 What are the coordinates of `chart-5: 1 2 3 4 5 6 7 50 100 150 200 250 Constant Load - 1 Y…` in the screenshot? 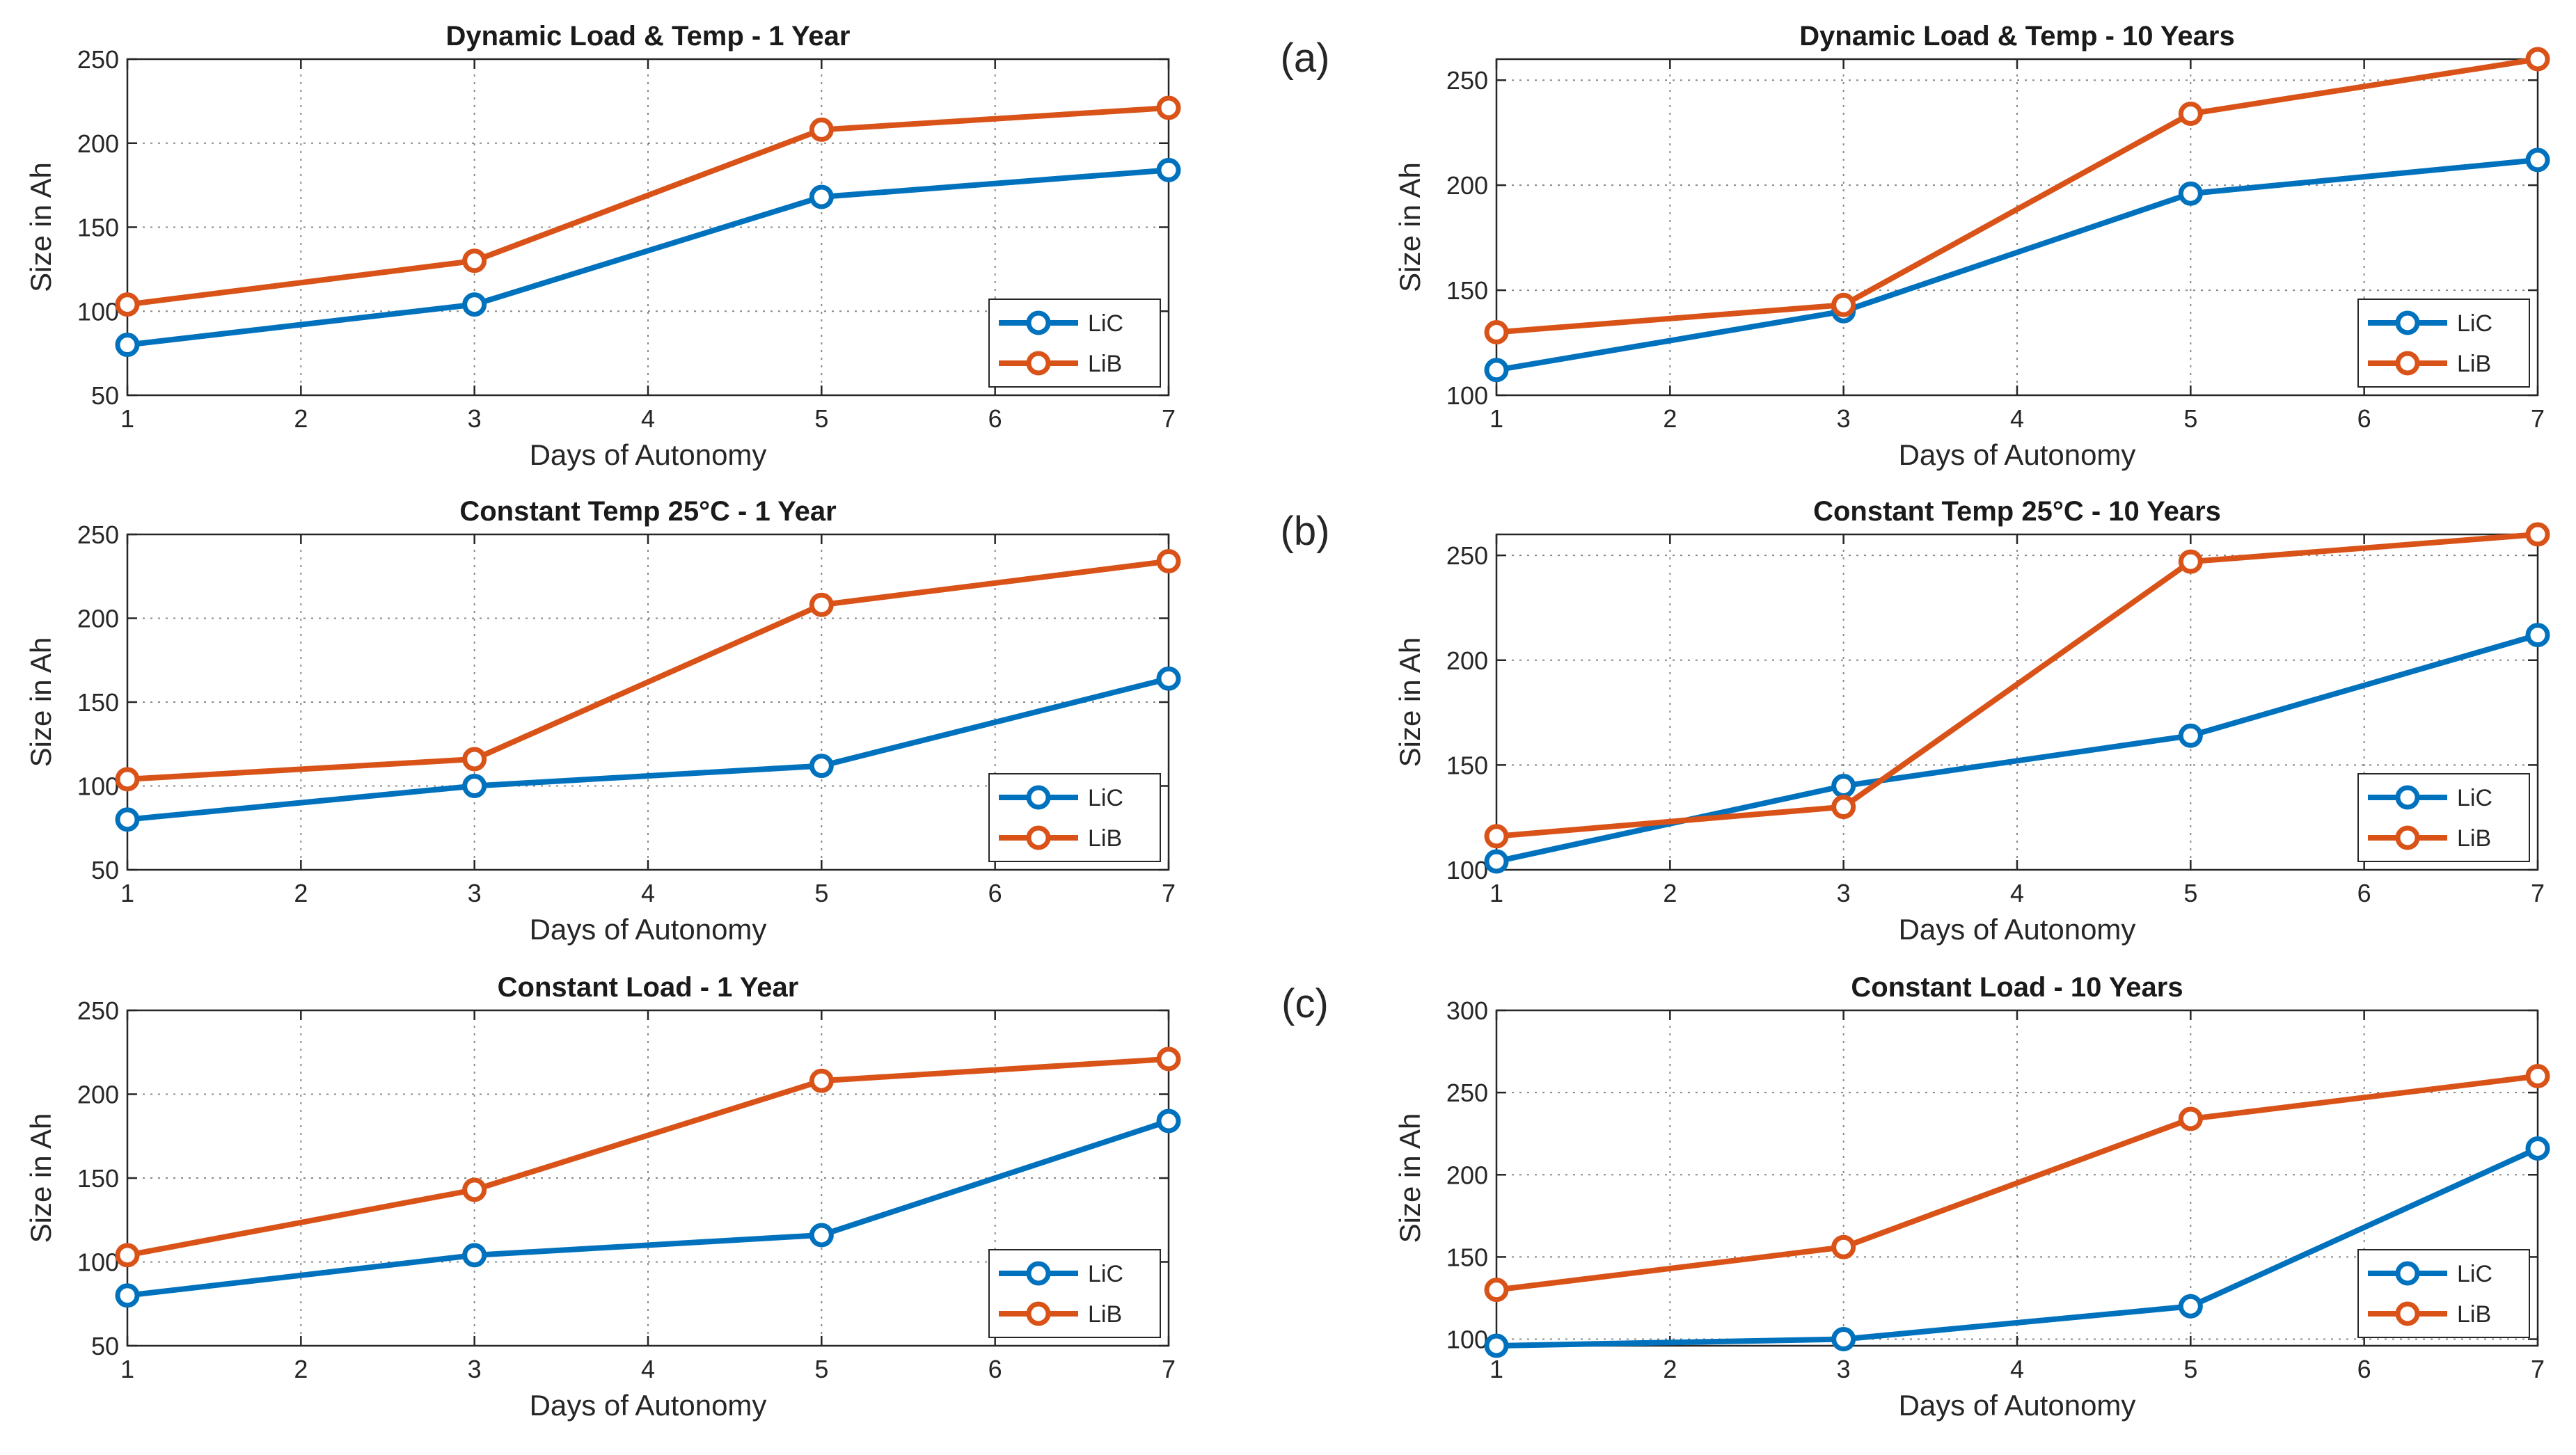 It's located at (602, 1197).